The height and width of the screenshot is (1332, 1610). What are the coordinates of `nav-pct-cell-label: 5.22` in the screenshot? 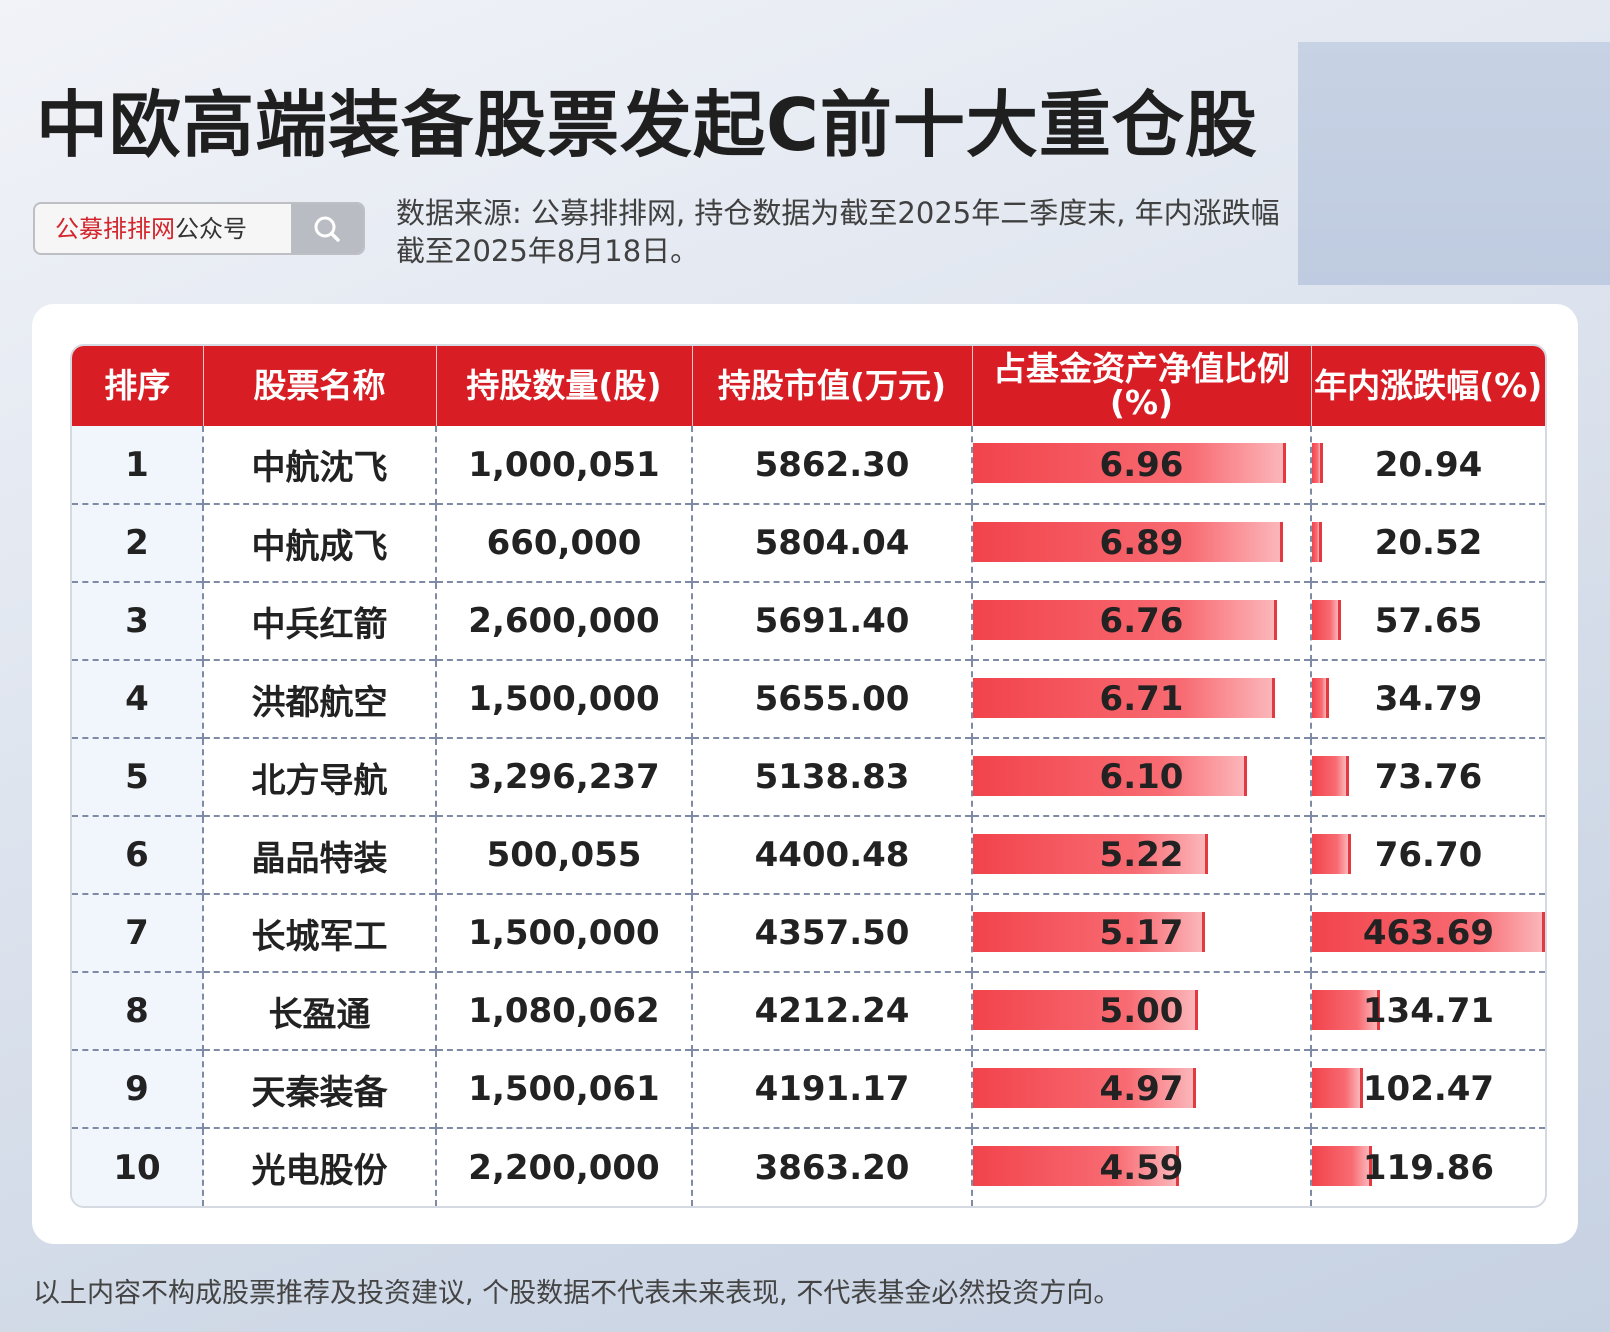 It's located at (1141, 855).